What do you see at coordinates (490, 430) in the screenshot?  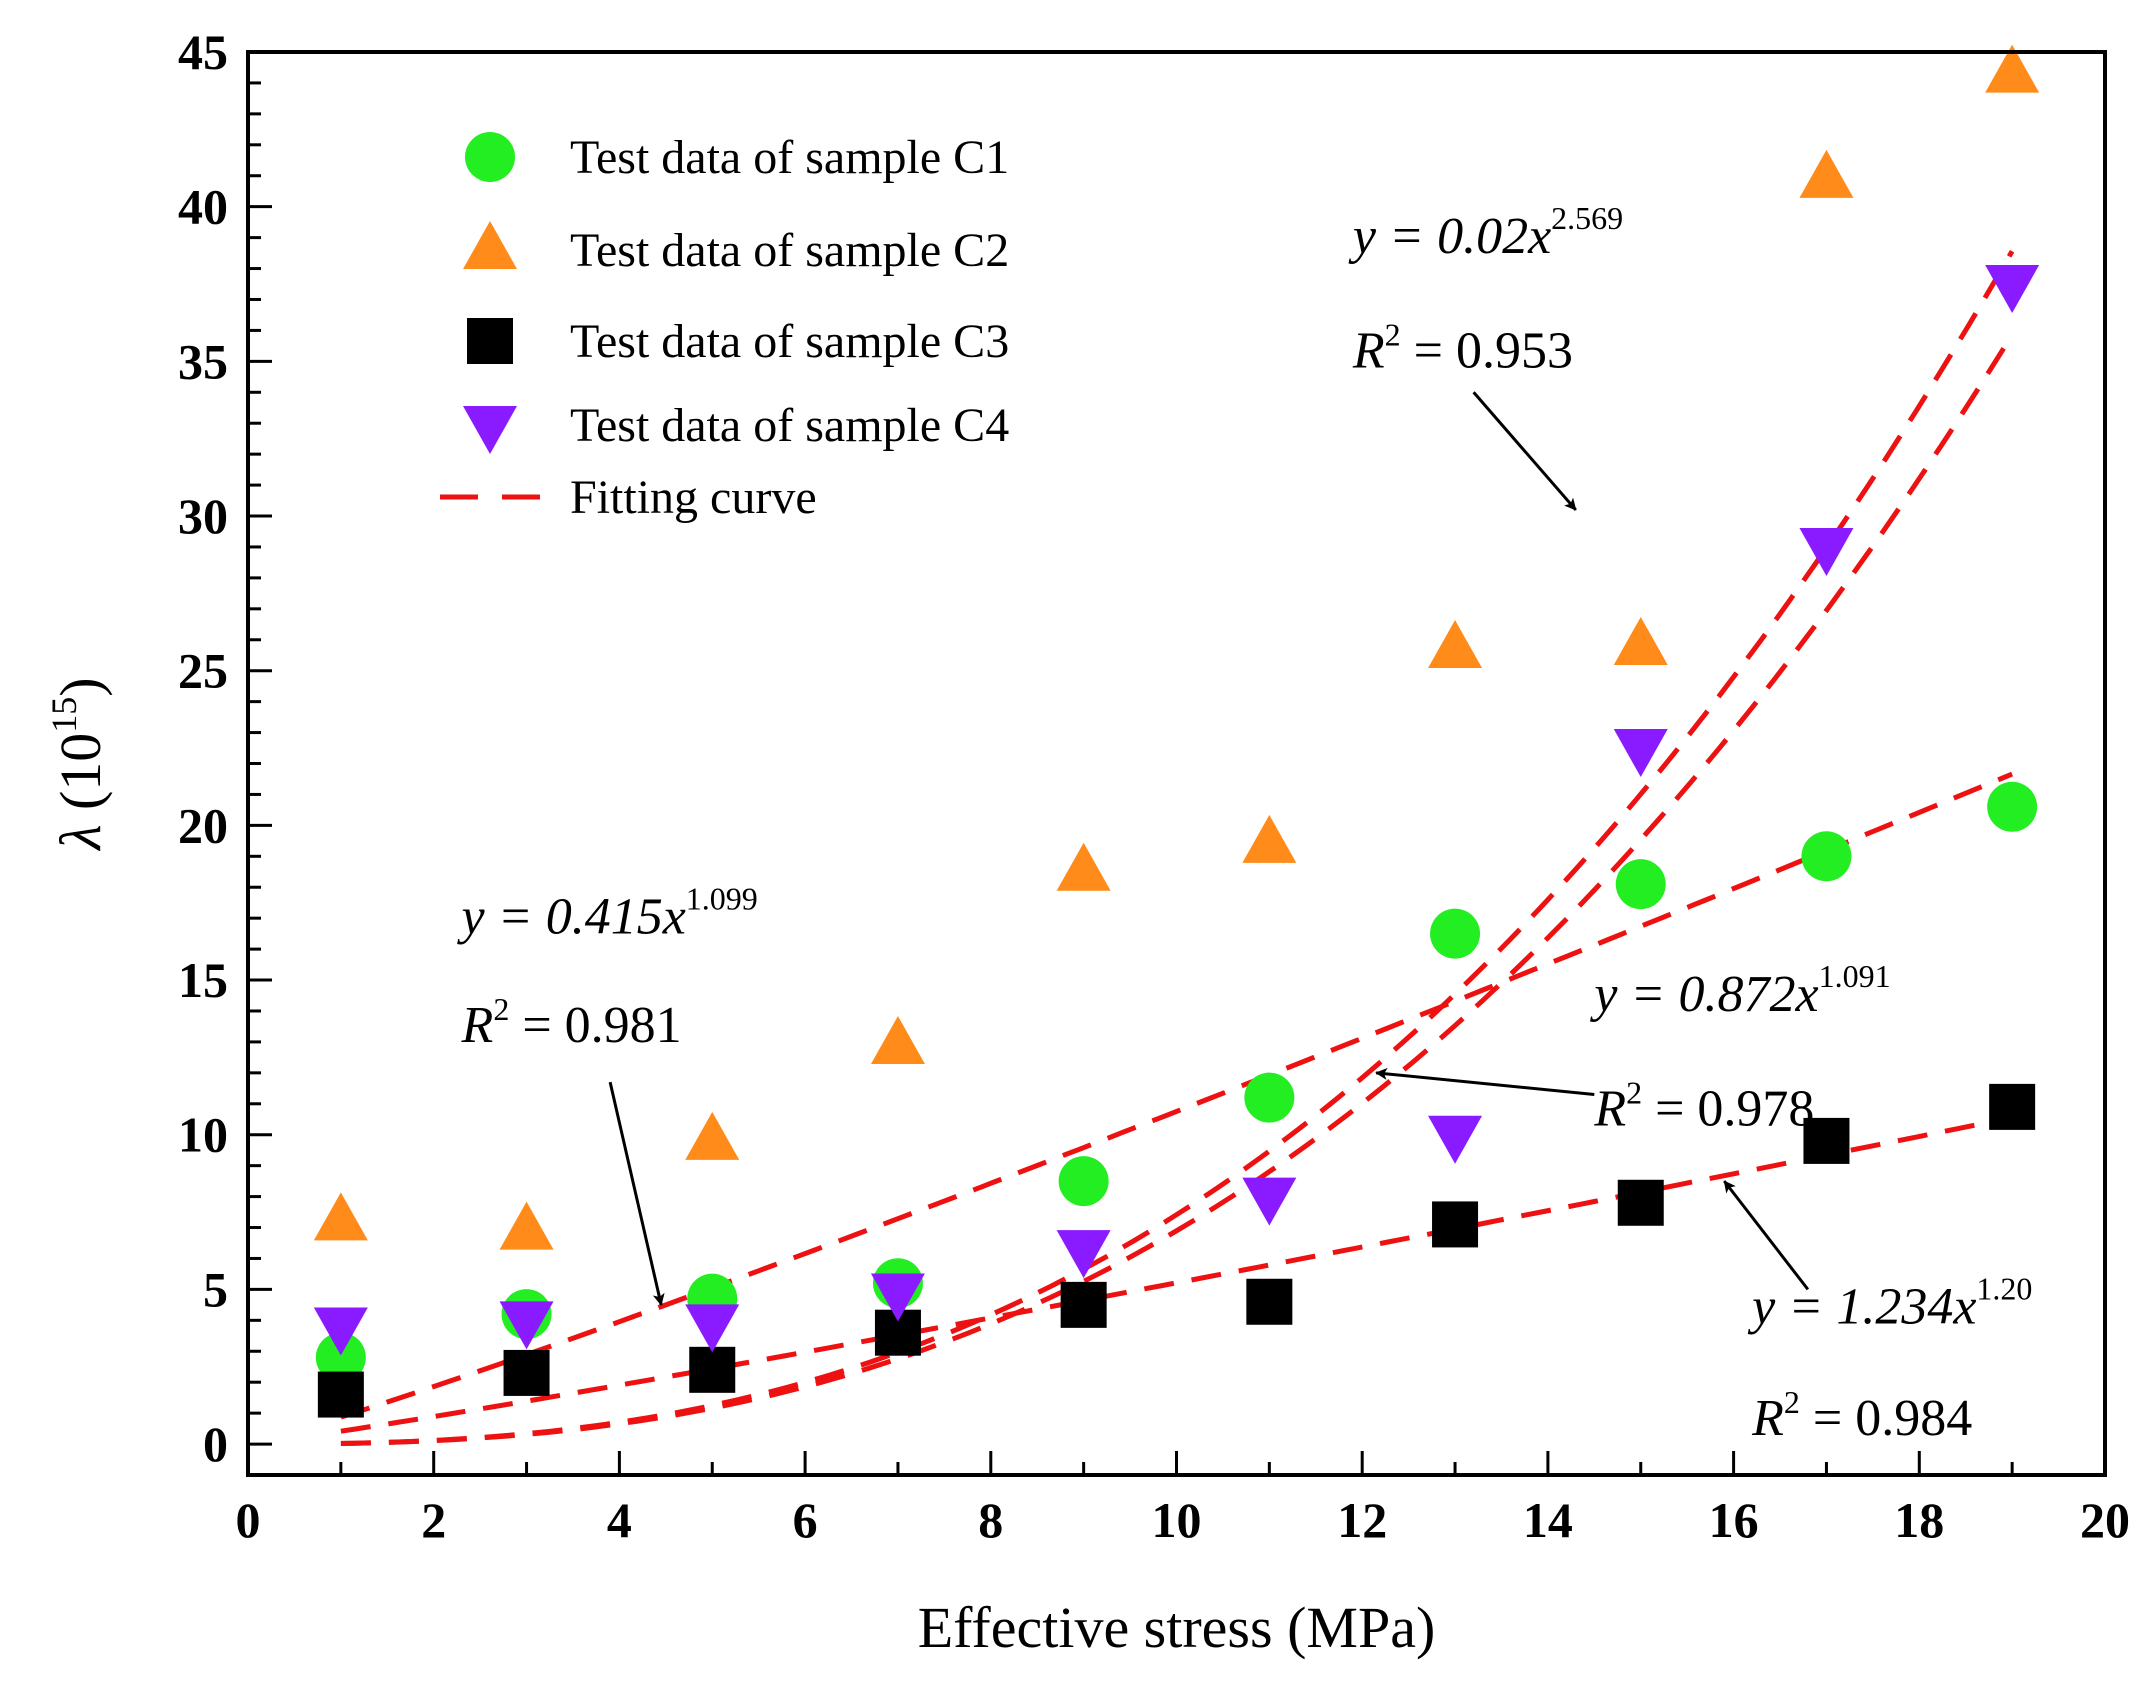 I see `legend-marker-c4` at bounding box center [490, 430].